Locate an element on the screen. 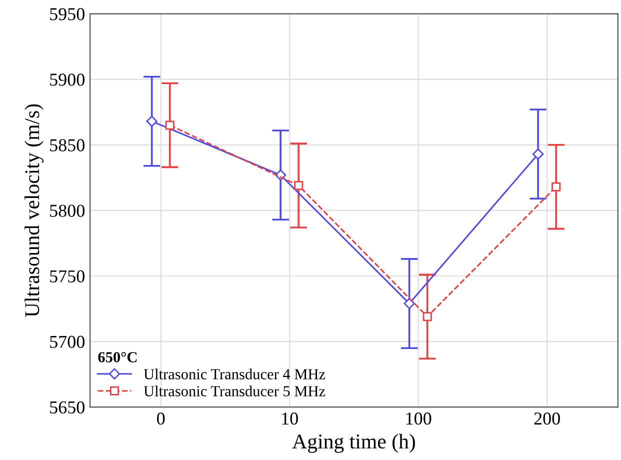  legend-label: Ultrasonic Transducer 5 MHz is located at coordinates (235, 391).